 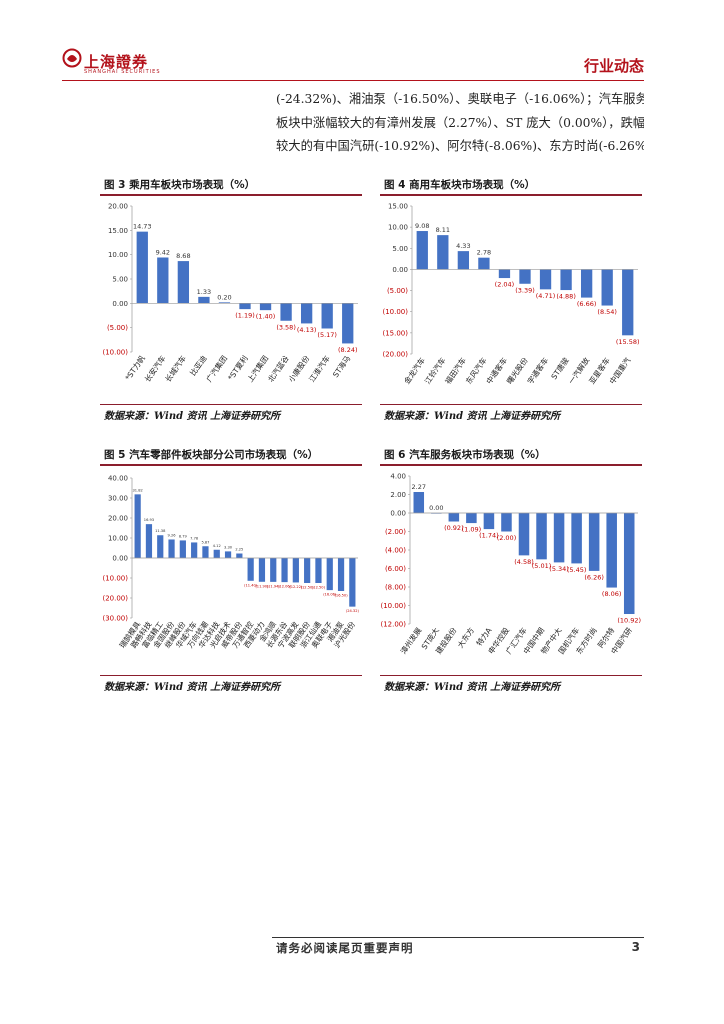 What do you see at coordinates (507, 538) in the screenshot?
I see `bar-value-label: (2.00)` at bounding box center [507, 538].